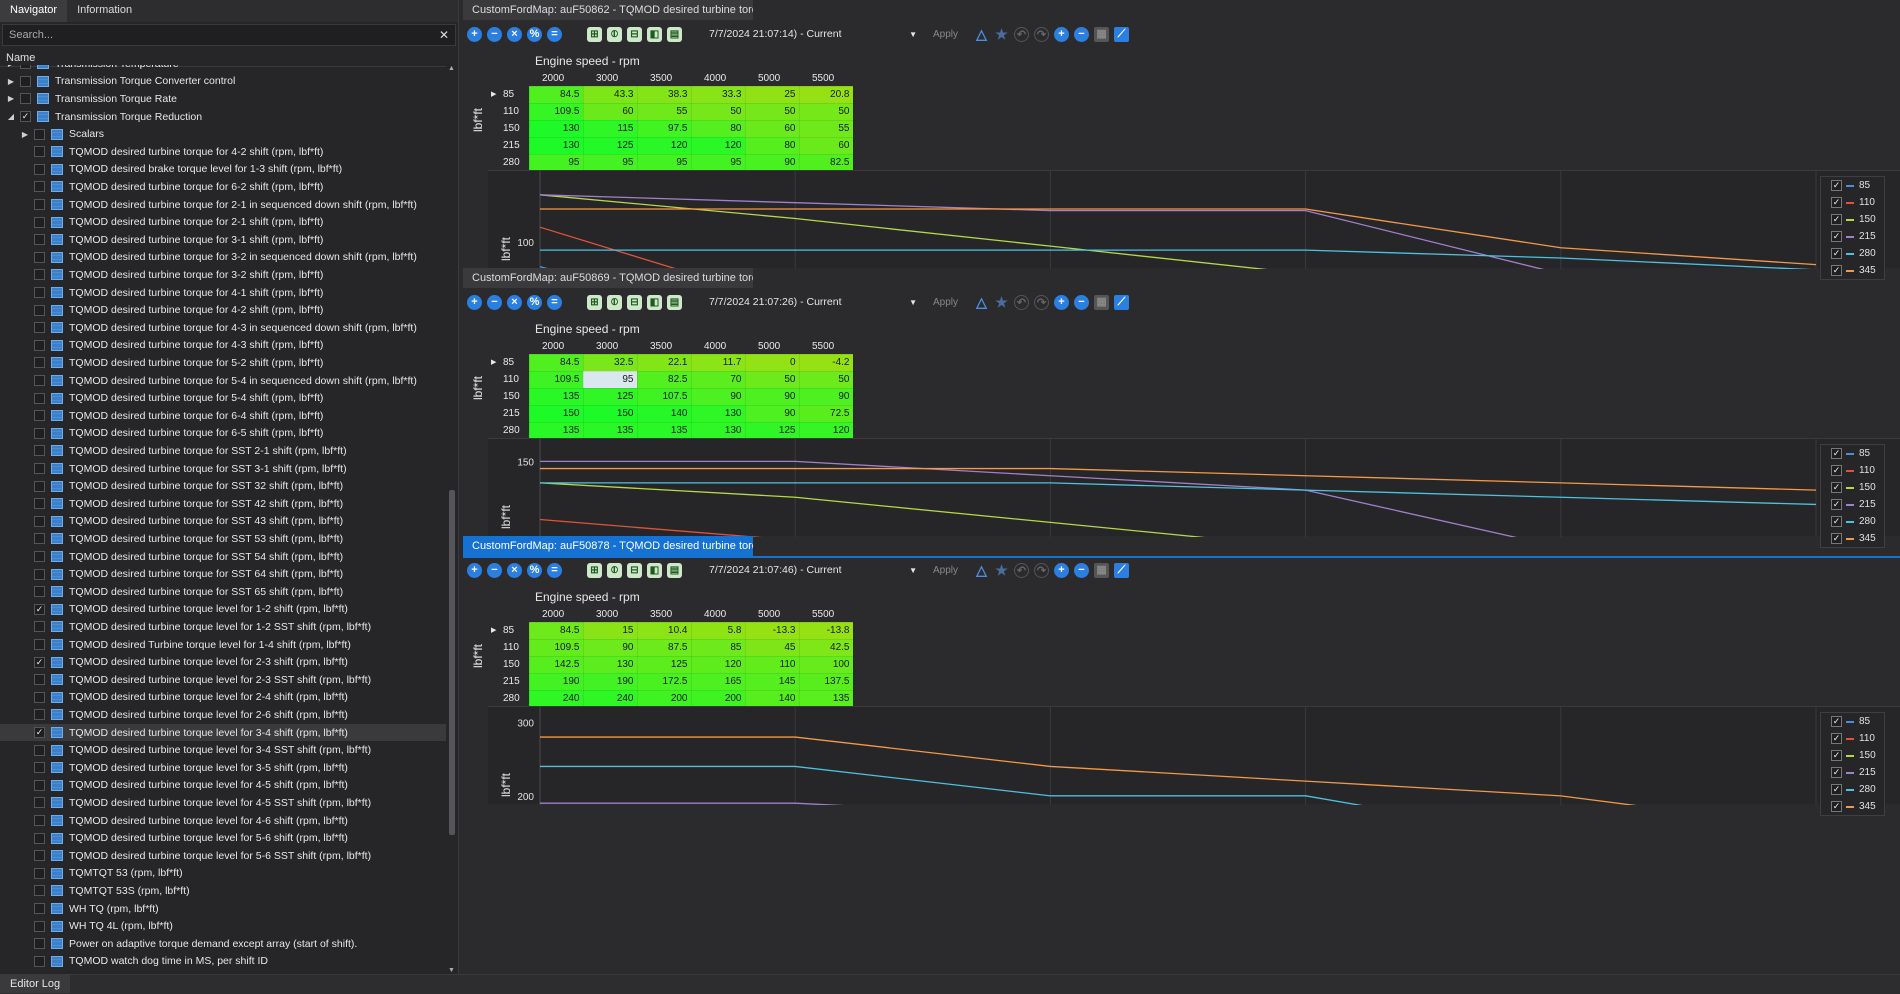 This screenshot has width=1900, height=994. Describe the element at coordinates (610, 396) in the screenshot. I see `map-cell: 125` at that location.